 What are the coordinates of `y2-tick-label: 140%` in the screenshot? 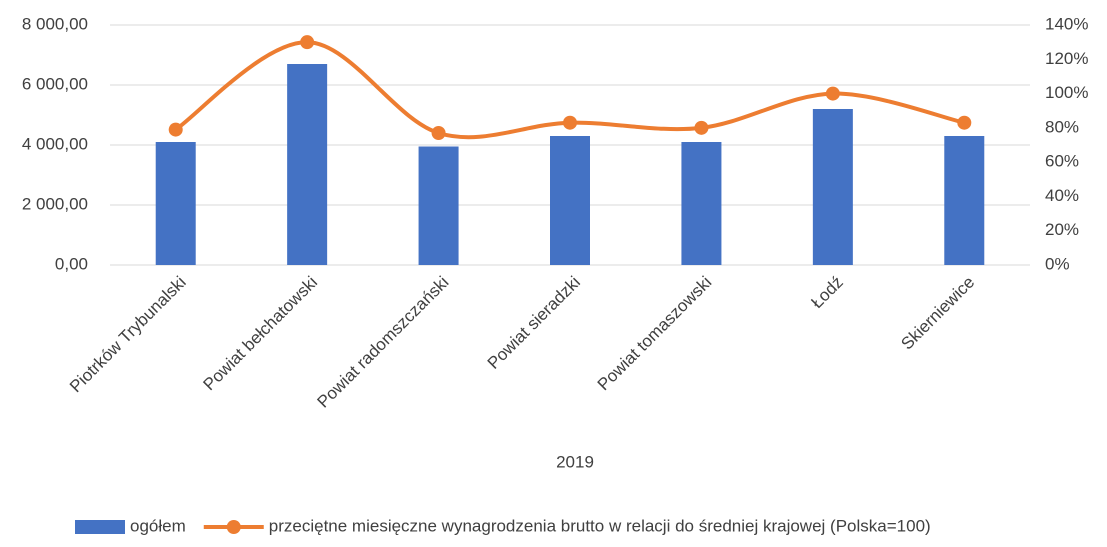 It's located at (1066, 23).